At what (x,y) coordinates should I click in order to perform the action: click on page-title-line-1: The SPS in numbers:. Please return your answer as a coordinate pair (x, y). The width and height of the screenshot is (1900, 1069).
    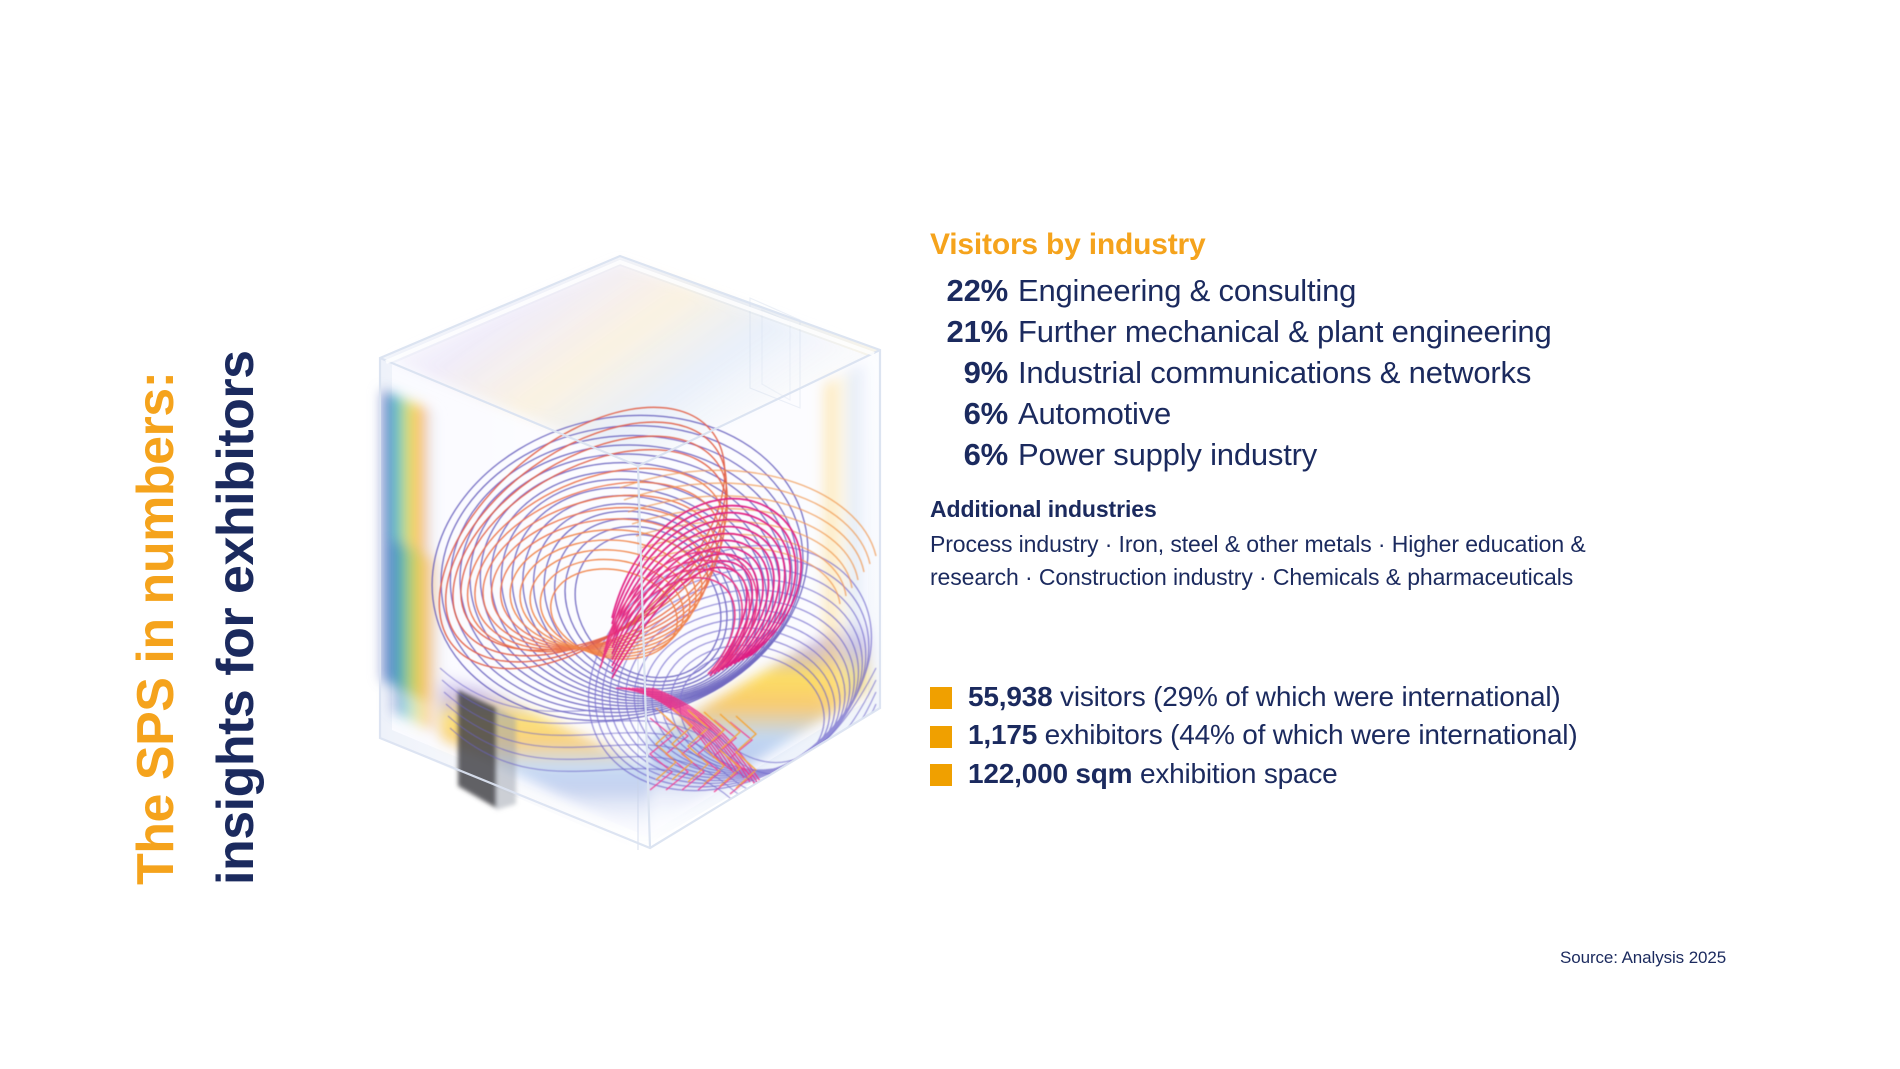
    Looking at the image, I should click on (156, 628).